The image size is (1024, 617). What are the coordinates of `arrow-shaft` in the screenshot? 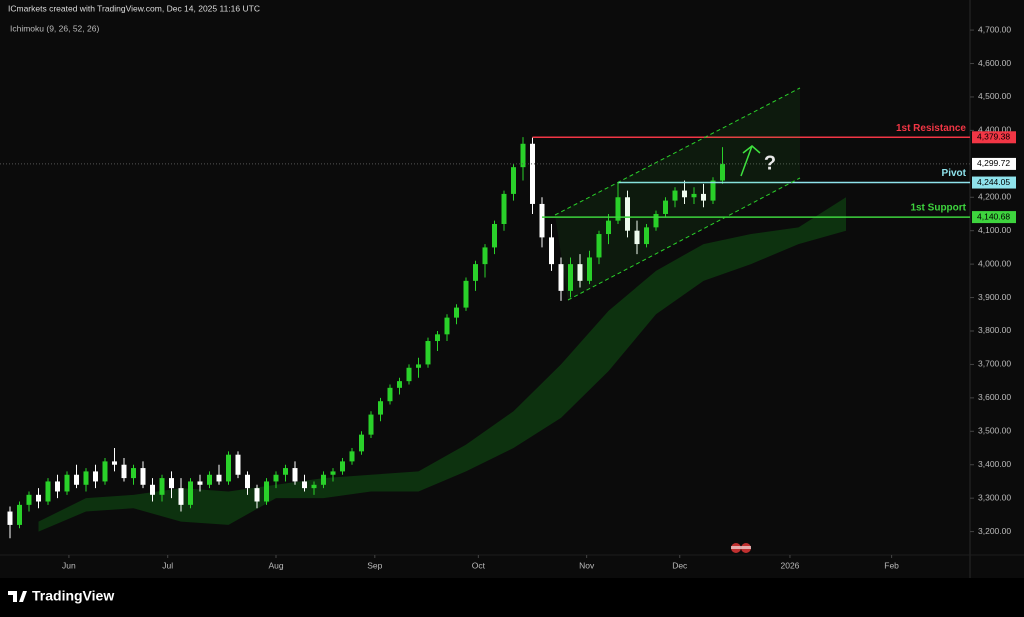 It's located at (746, 161).